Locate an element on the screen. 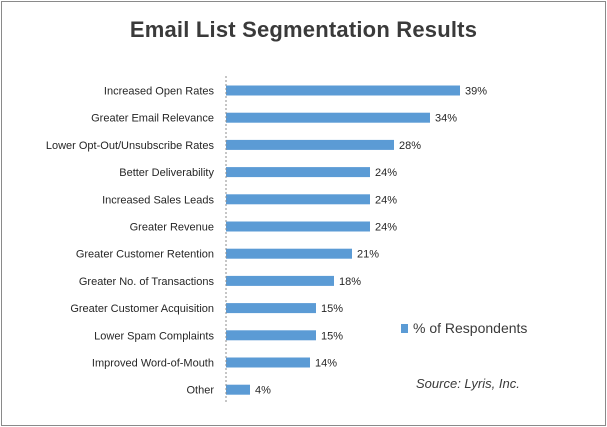 This screenshot has height=427, width=607. data-label: 14% is located at coordinates (326, 364).